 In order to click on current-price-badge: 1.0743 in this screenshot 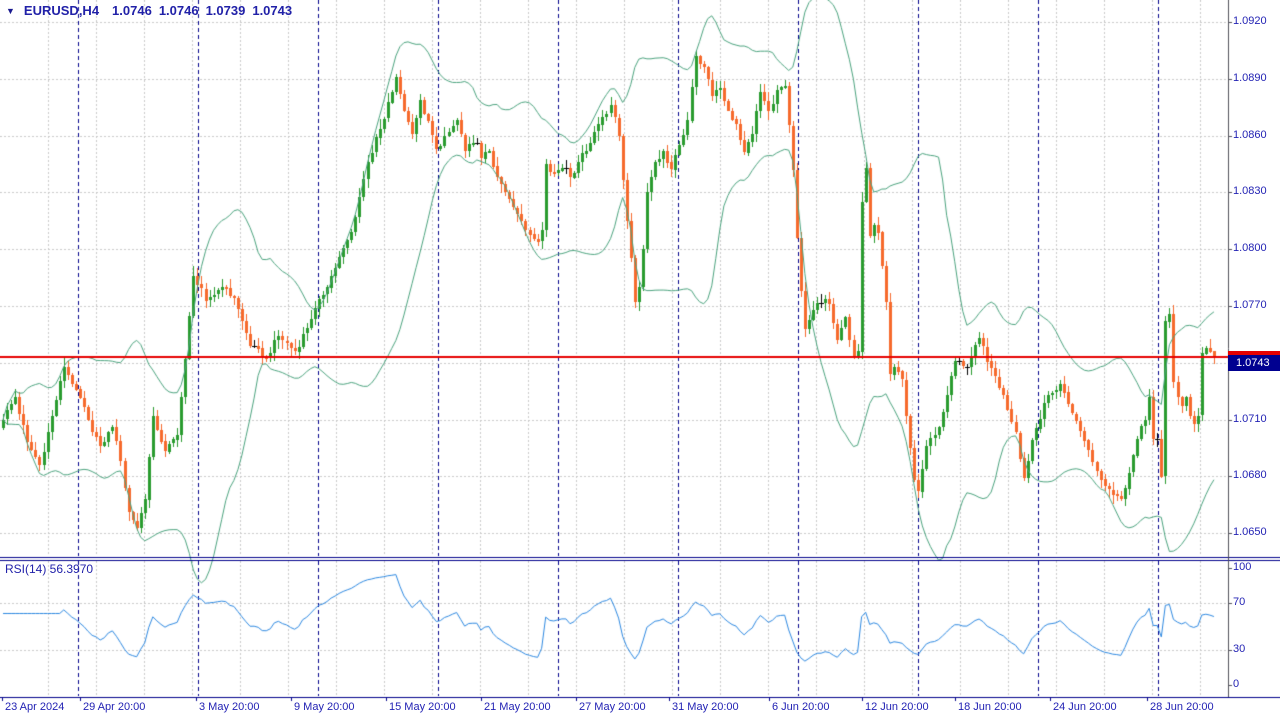, I will do `click(1254, 361)`.